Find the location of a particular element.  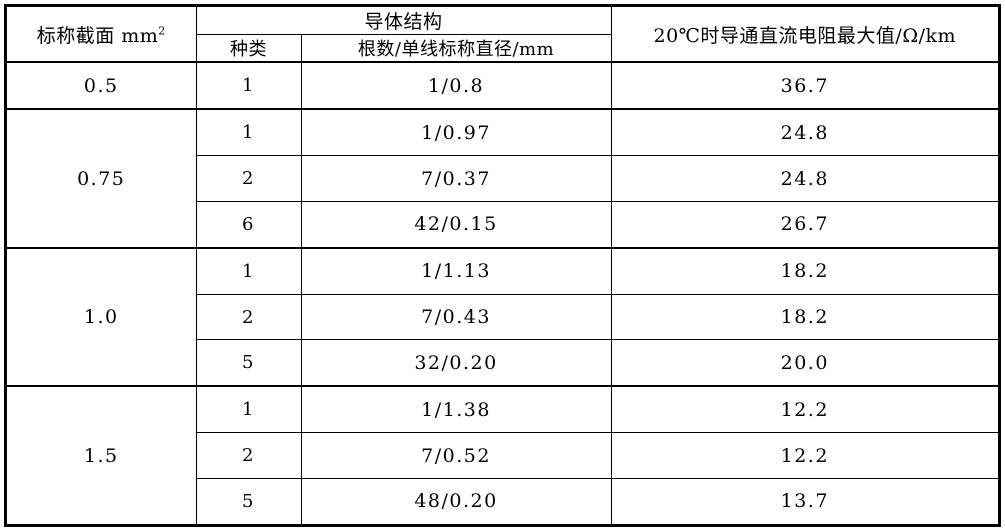

header-row-top: 标称截面 mm2 导体结构 20℃时导通直流电阻最大值/Ω/km is located at coordinates (502, 34).